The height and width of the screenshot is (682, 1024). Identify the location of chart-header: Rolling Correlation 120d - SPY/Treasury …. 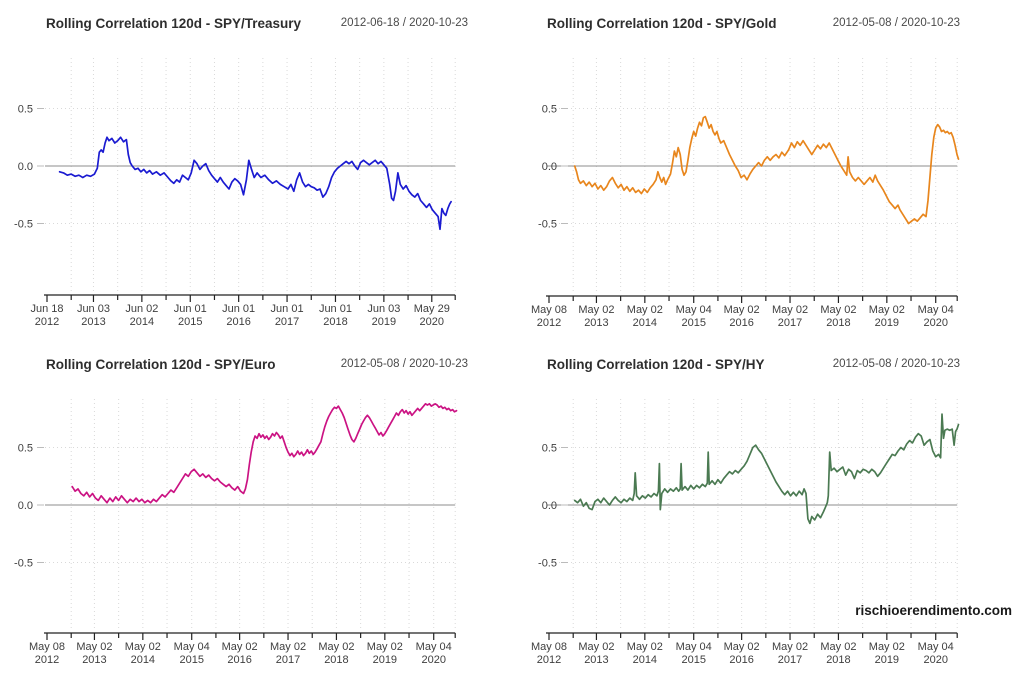
(256, 26).